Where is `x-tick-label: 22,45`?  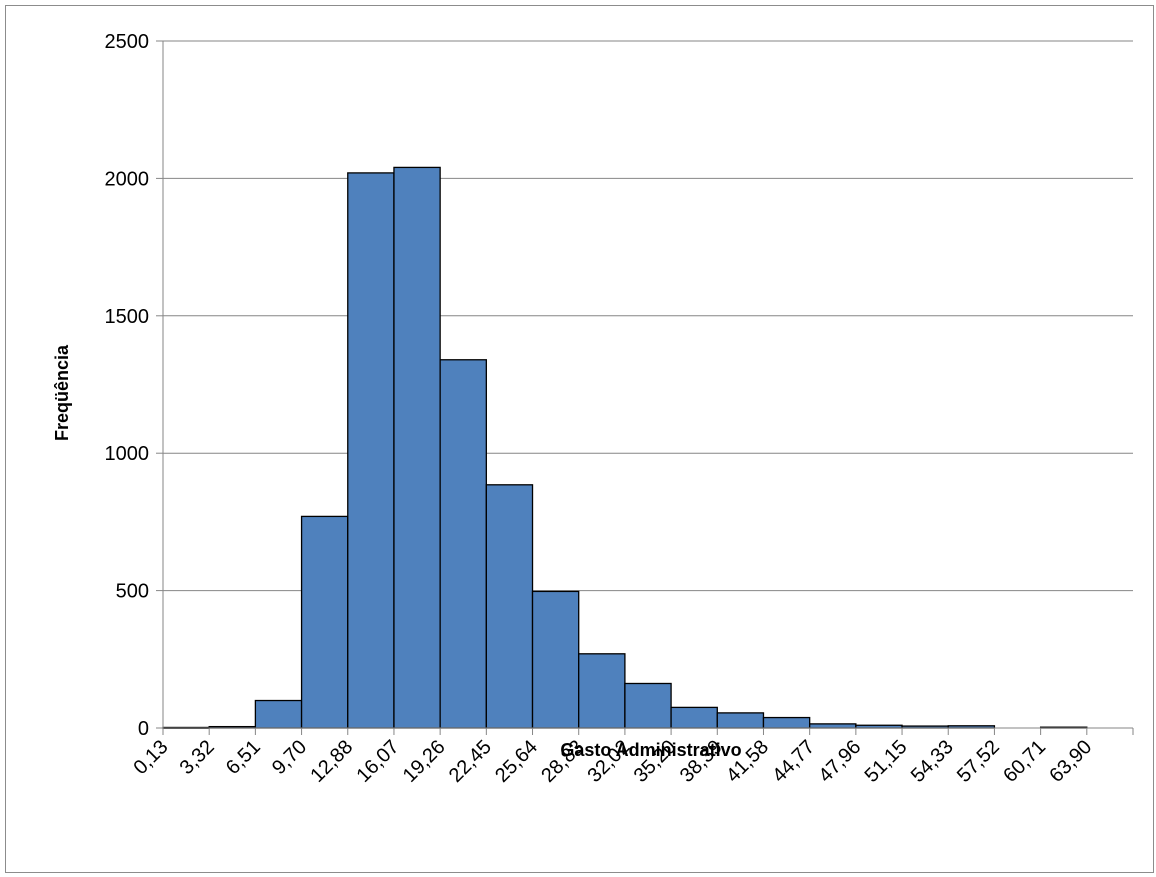 x-tick-label: 22,45 is located at coordinates (470, 761).